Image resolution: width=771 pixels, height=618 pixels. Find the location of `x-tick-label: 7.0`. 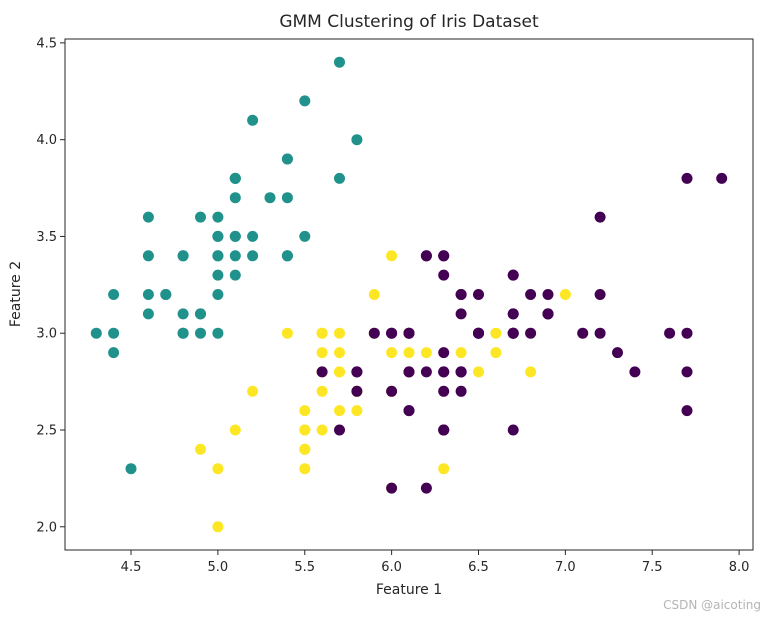

x-tick-label: 7.0 is located at coordinates (565, 567).